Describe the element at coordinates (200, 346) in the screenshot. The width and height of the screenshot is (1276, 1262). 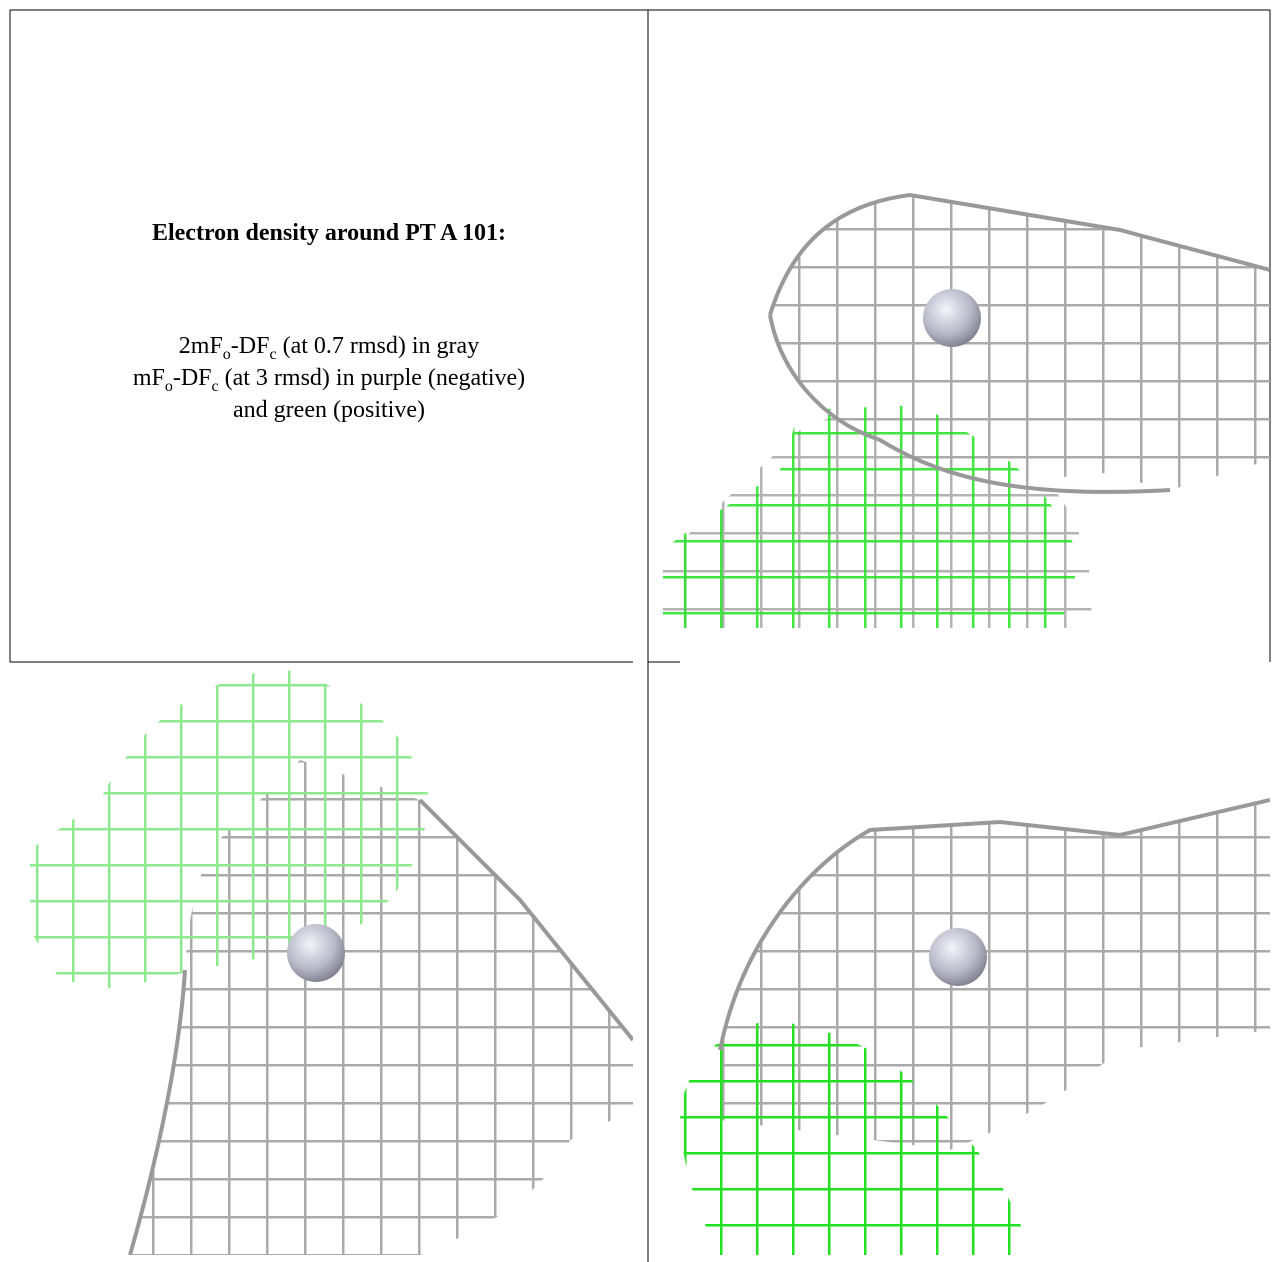
I see `caption-text: 2mF` at that location.